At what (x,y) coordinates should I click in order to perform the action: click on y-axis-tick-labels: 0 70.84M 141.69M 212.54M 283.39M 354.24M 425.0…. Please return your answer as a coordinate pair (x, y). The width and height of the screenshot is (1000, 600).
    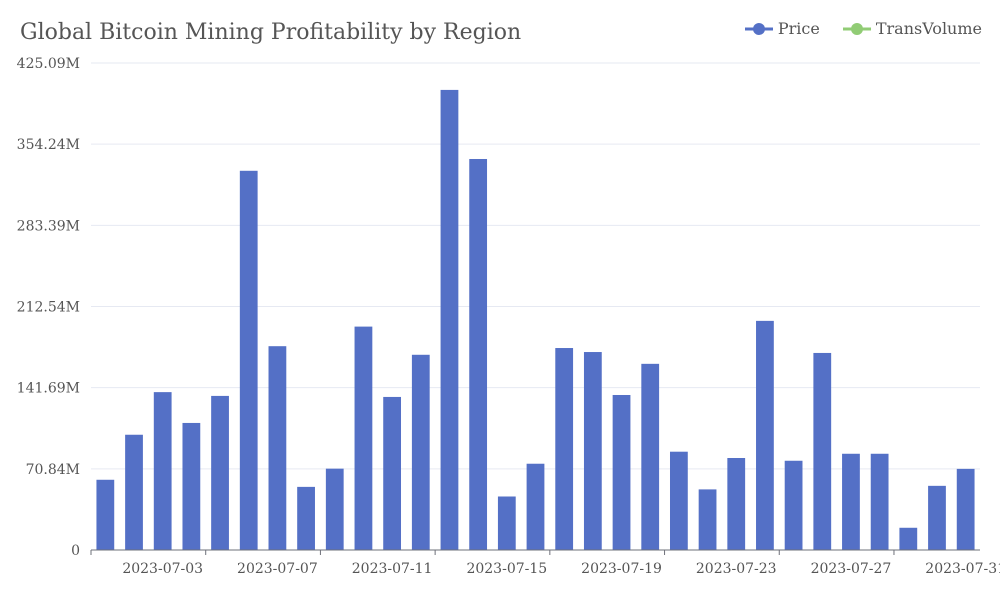
    Looking at the image, I should click on (48, 307).